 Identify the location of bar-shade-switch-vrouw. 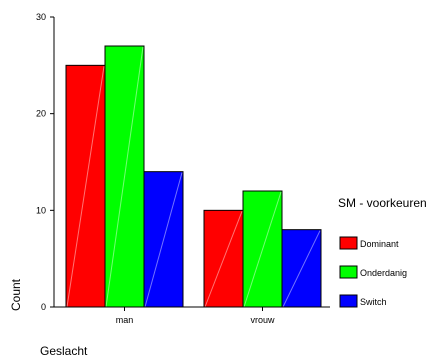
(301, 269).